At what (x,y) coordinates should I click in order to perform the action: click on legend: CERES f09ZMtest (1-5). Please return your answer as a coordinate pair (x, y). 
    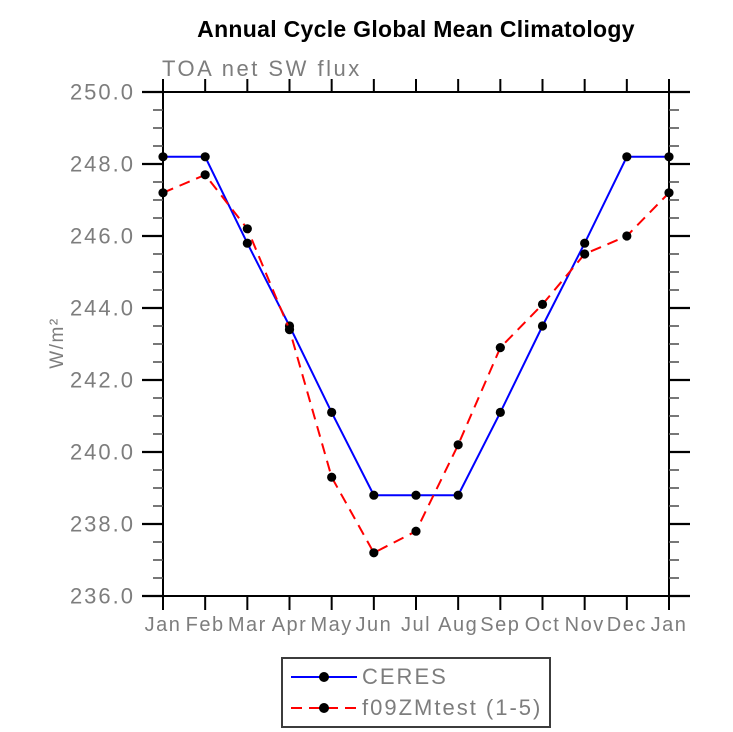
    Looking at the image, I should click on (416, 692).